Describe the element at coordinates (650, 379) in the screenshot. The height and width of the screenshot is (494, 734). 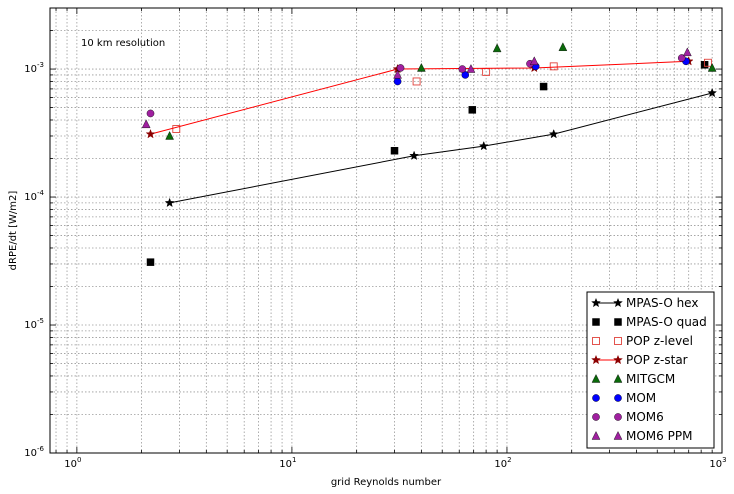
I see `legend-label: MITGCM` at that location.